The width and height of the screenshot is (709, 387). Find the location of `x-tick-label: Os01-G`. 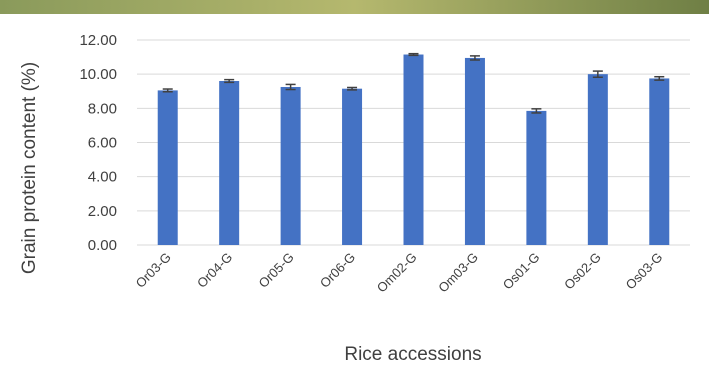

x-tick-label: Os01-G is located at coordinates (521, 271).